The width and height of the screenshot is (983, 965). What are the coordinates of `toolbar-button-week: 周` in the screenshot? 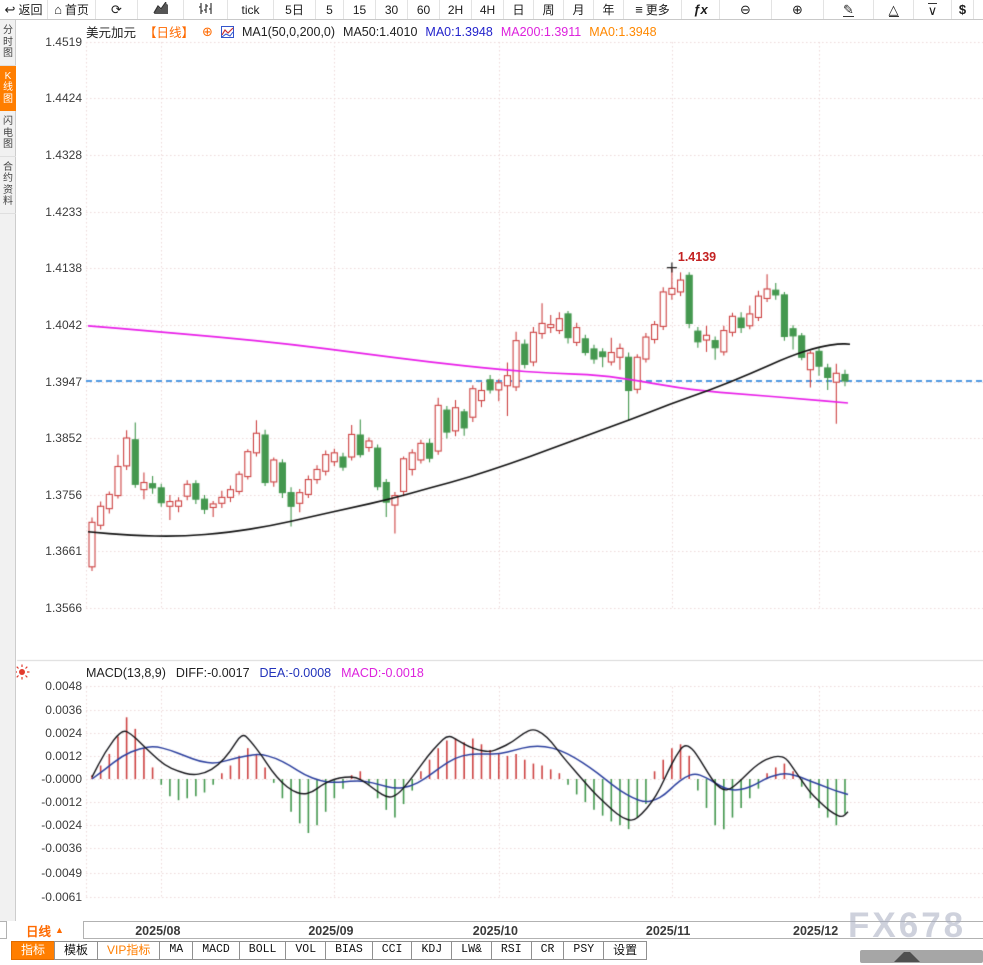 It's located at (549, 9).